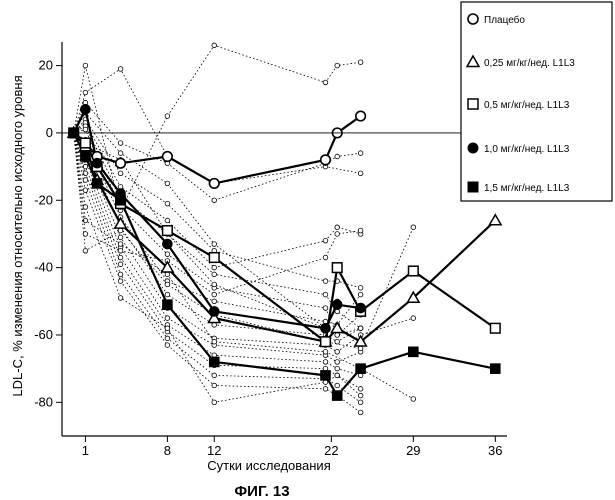  I want to click on legend-label-5: 1,5 мг/кг/нед. L1L3, so click(527, 188).